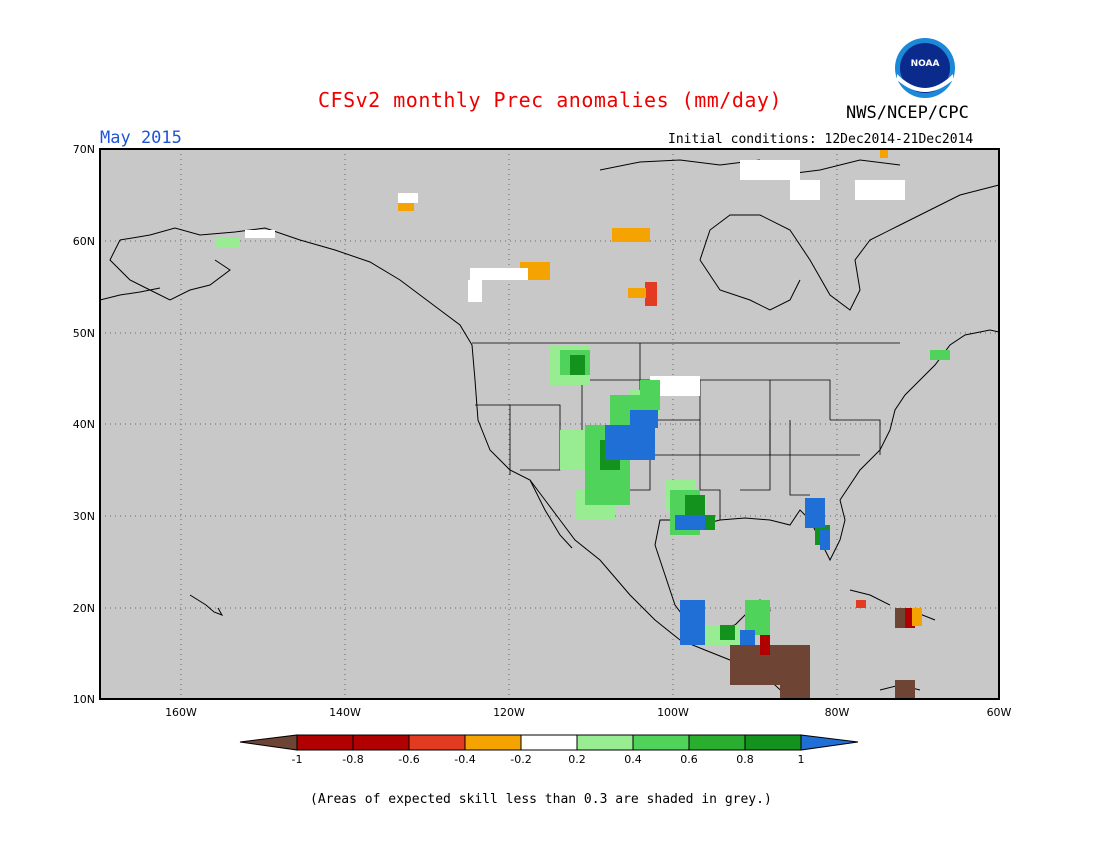  What do you see at coordinates (181, 712) in the screenshot?
I see `lon-label-160: 160W` at bounding box center [181, 712].